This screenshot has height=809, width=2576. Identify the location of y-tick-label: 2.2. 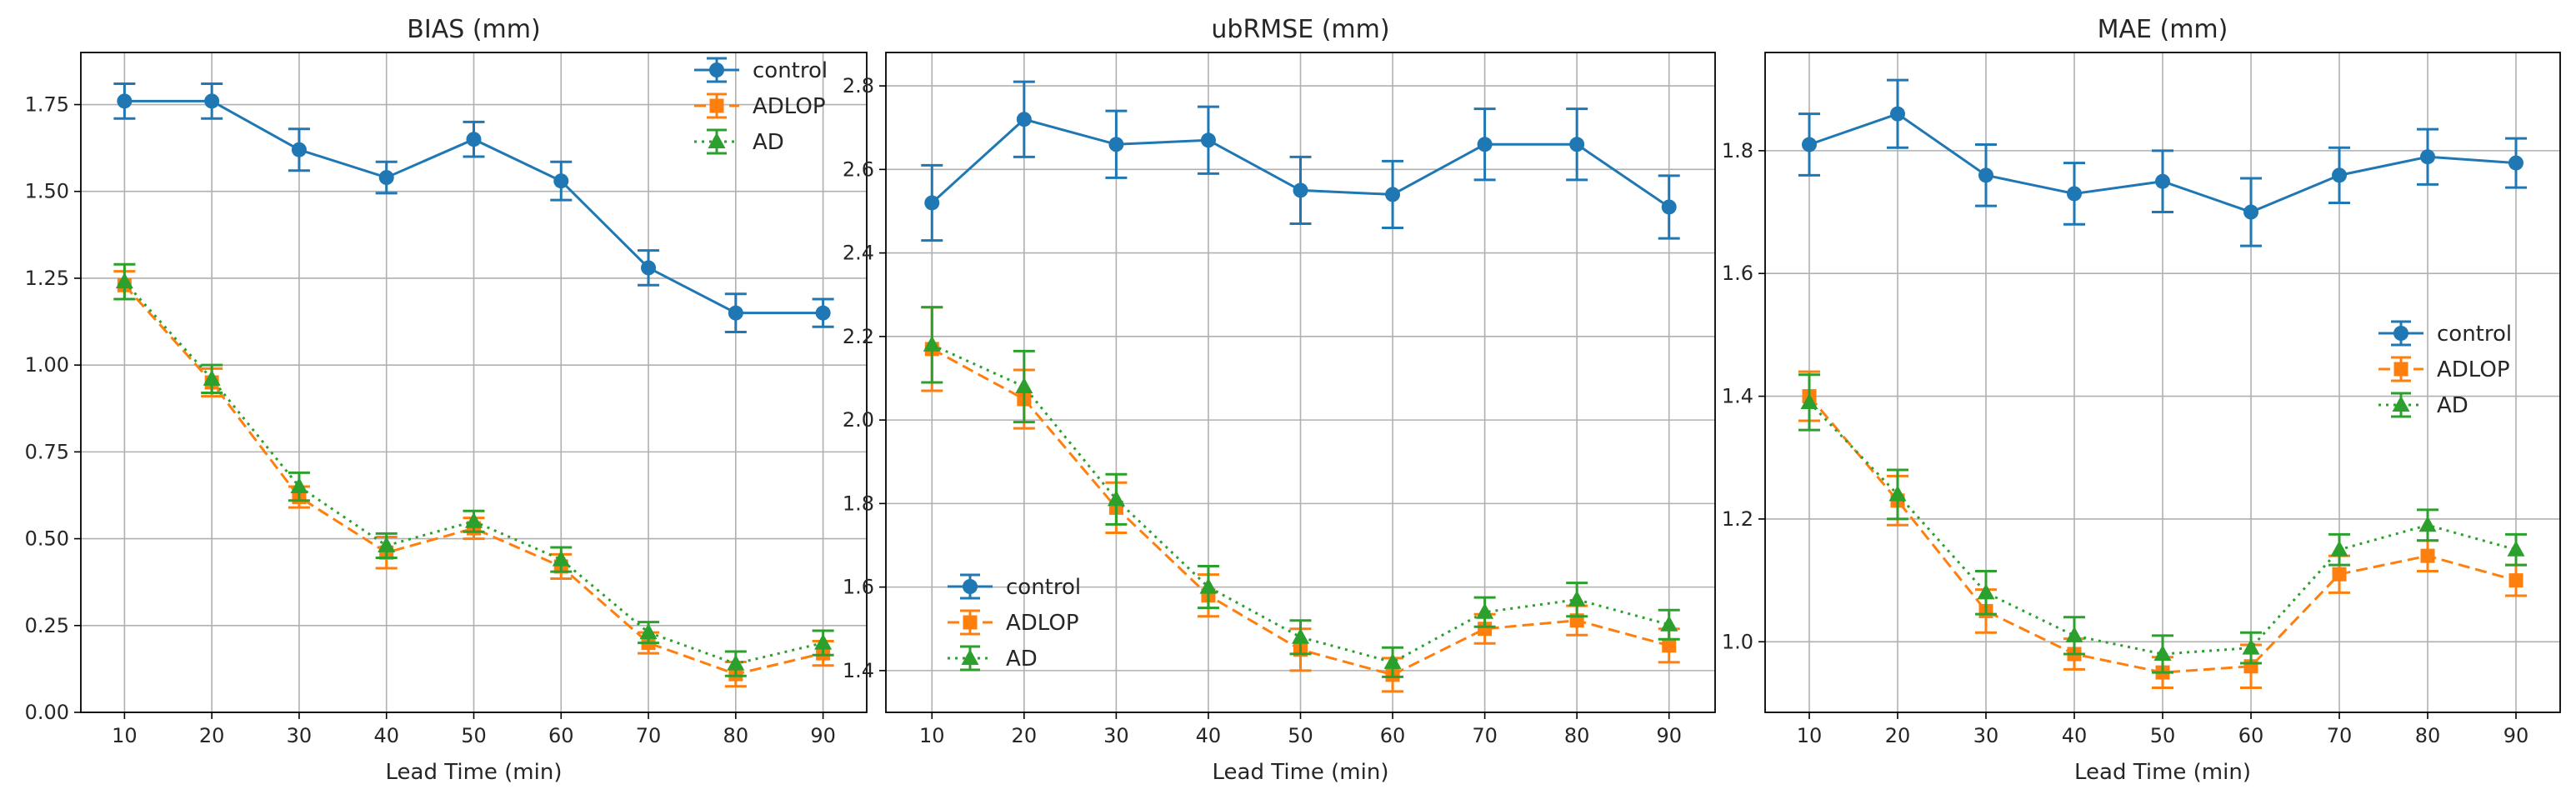
(858, 336).